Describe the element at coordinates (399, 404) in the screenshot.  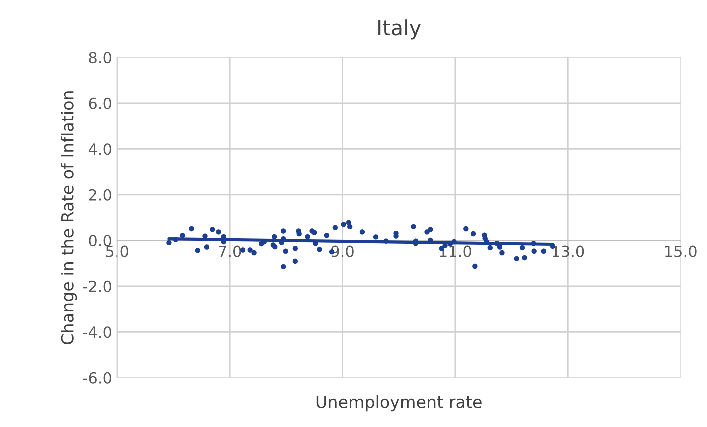
I see `x-axis-title: Unemployment rate` at that location.